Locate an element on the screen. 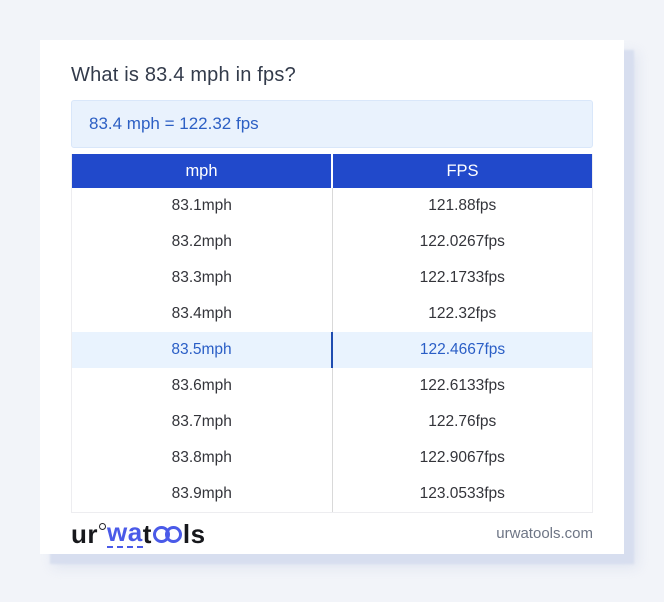 This screenshot has width=664, height=602. fps-cell: 121.88fps is located at coordinates (462, 205).